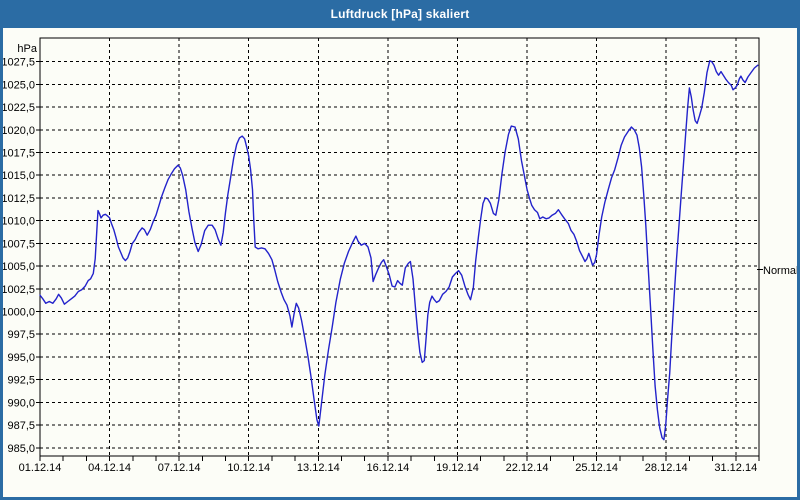  Describe the element at coordinates (21, 335) in the screenshot. I see `y-tick-label: 997,5` at that location.